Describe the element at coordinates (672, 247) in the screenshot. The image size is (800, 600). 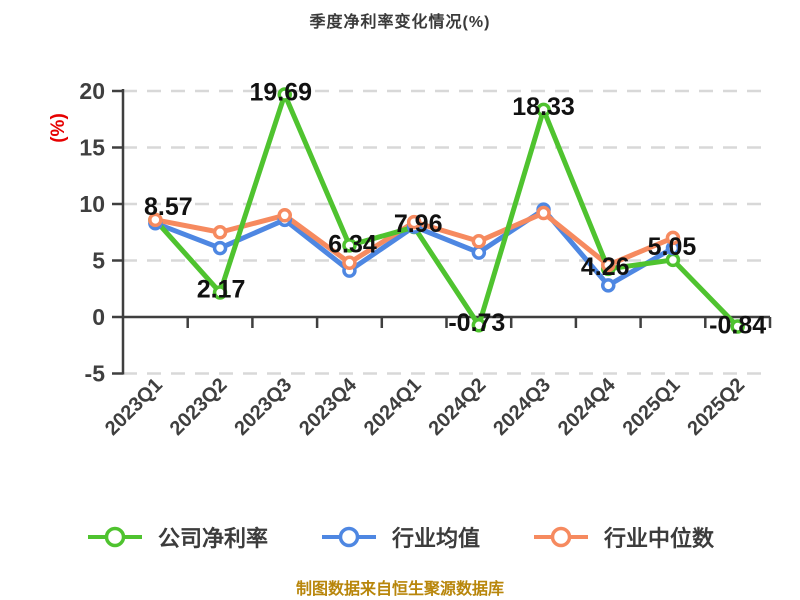
I see `data-label: 5.05` at that location.